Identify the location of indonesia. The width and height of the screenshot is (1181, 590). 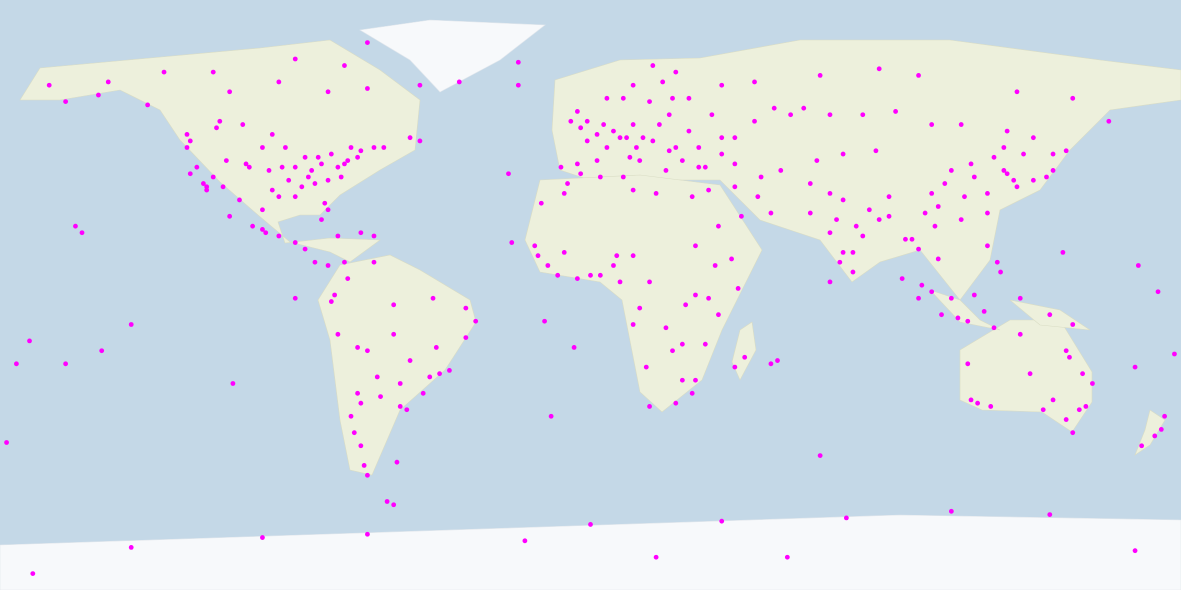
(1010, 310).